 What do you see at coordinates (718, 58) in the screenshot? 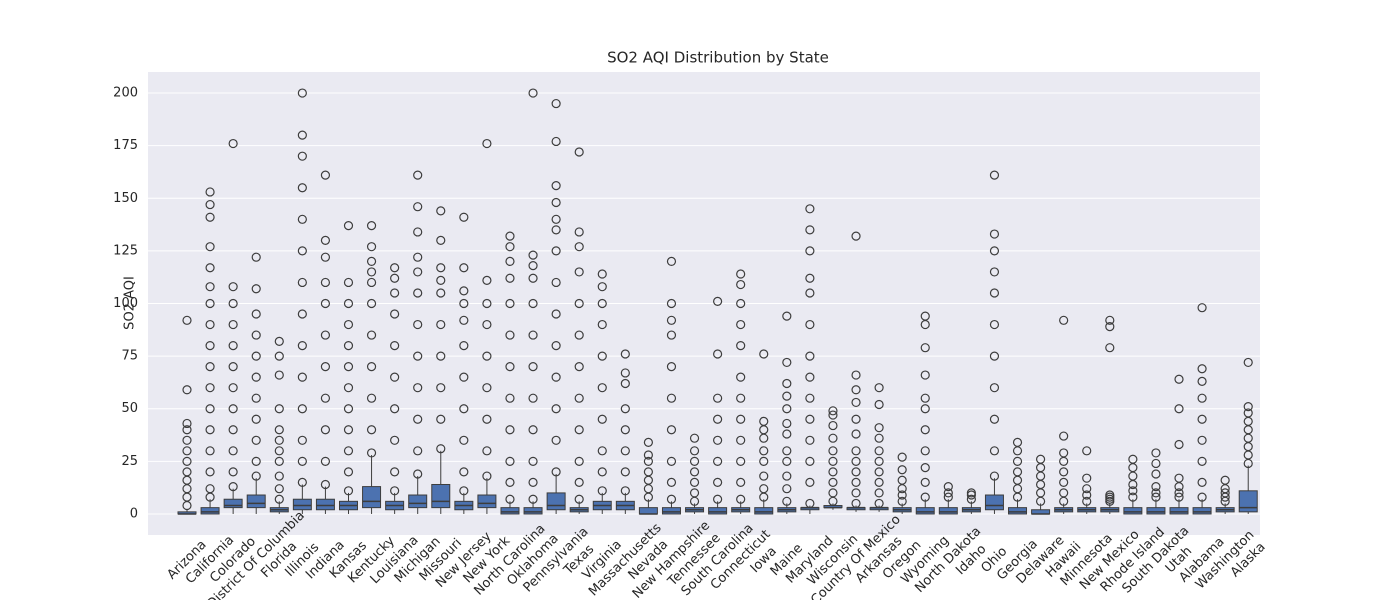
I see `chart-title: SO2 AQI Distribution by State` at bounding box center [718, 58].